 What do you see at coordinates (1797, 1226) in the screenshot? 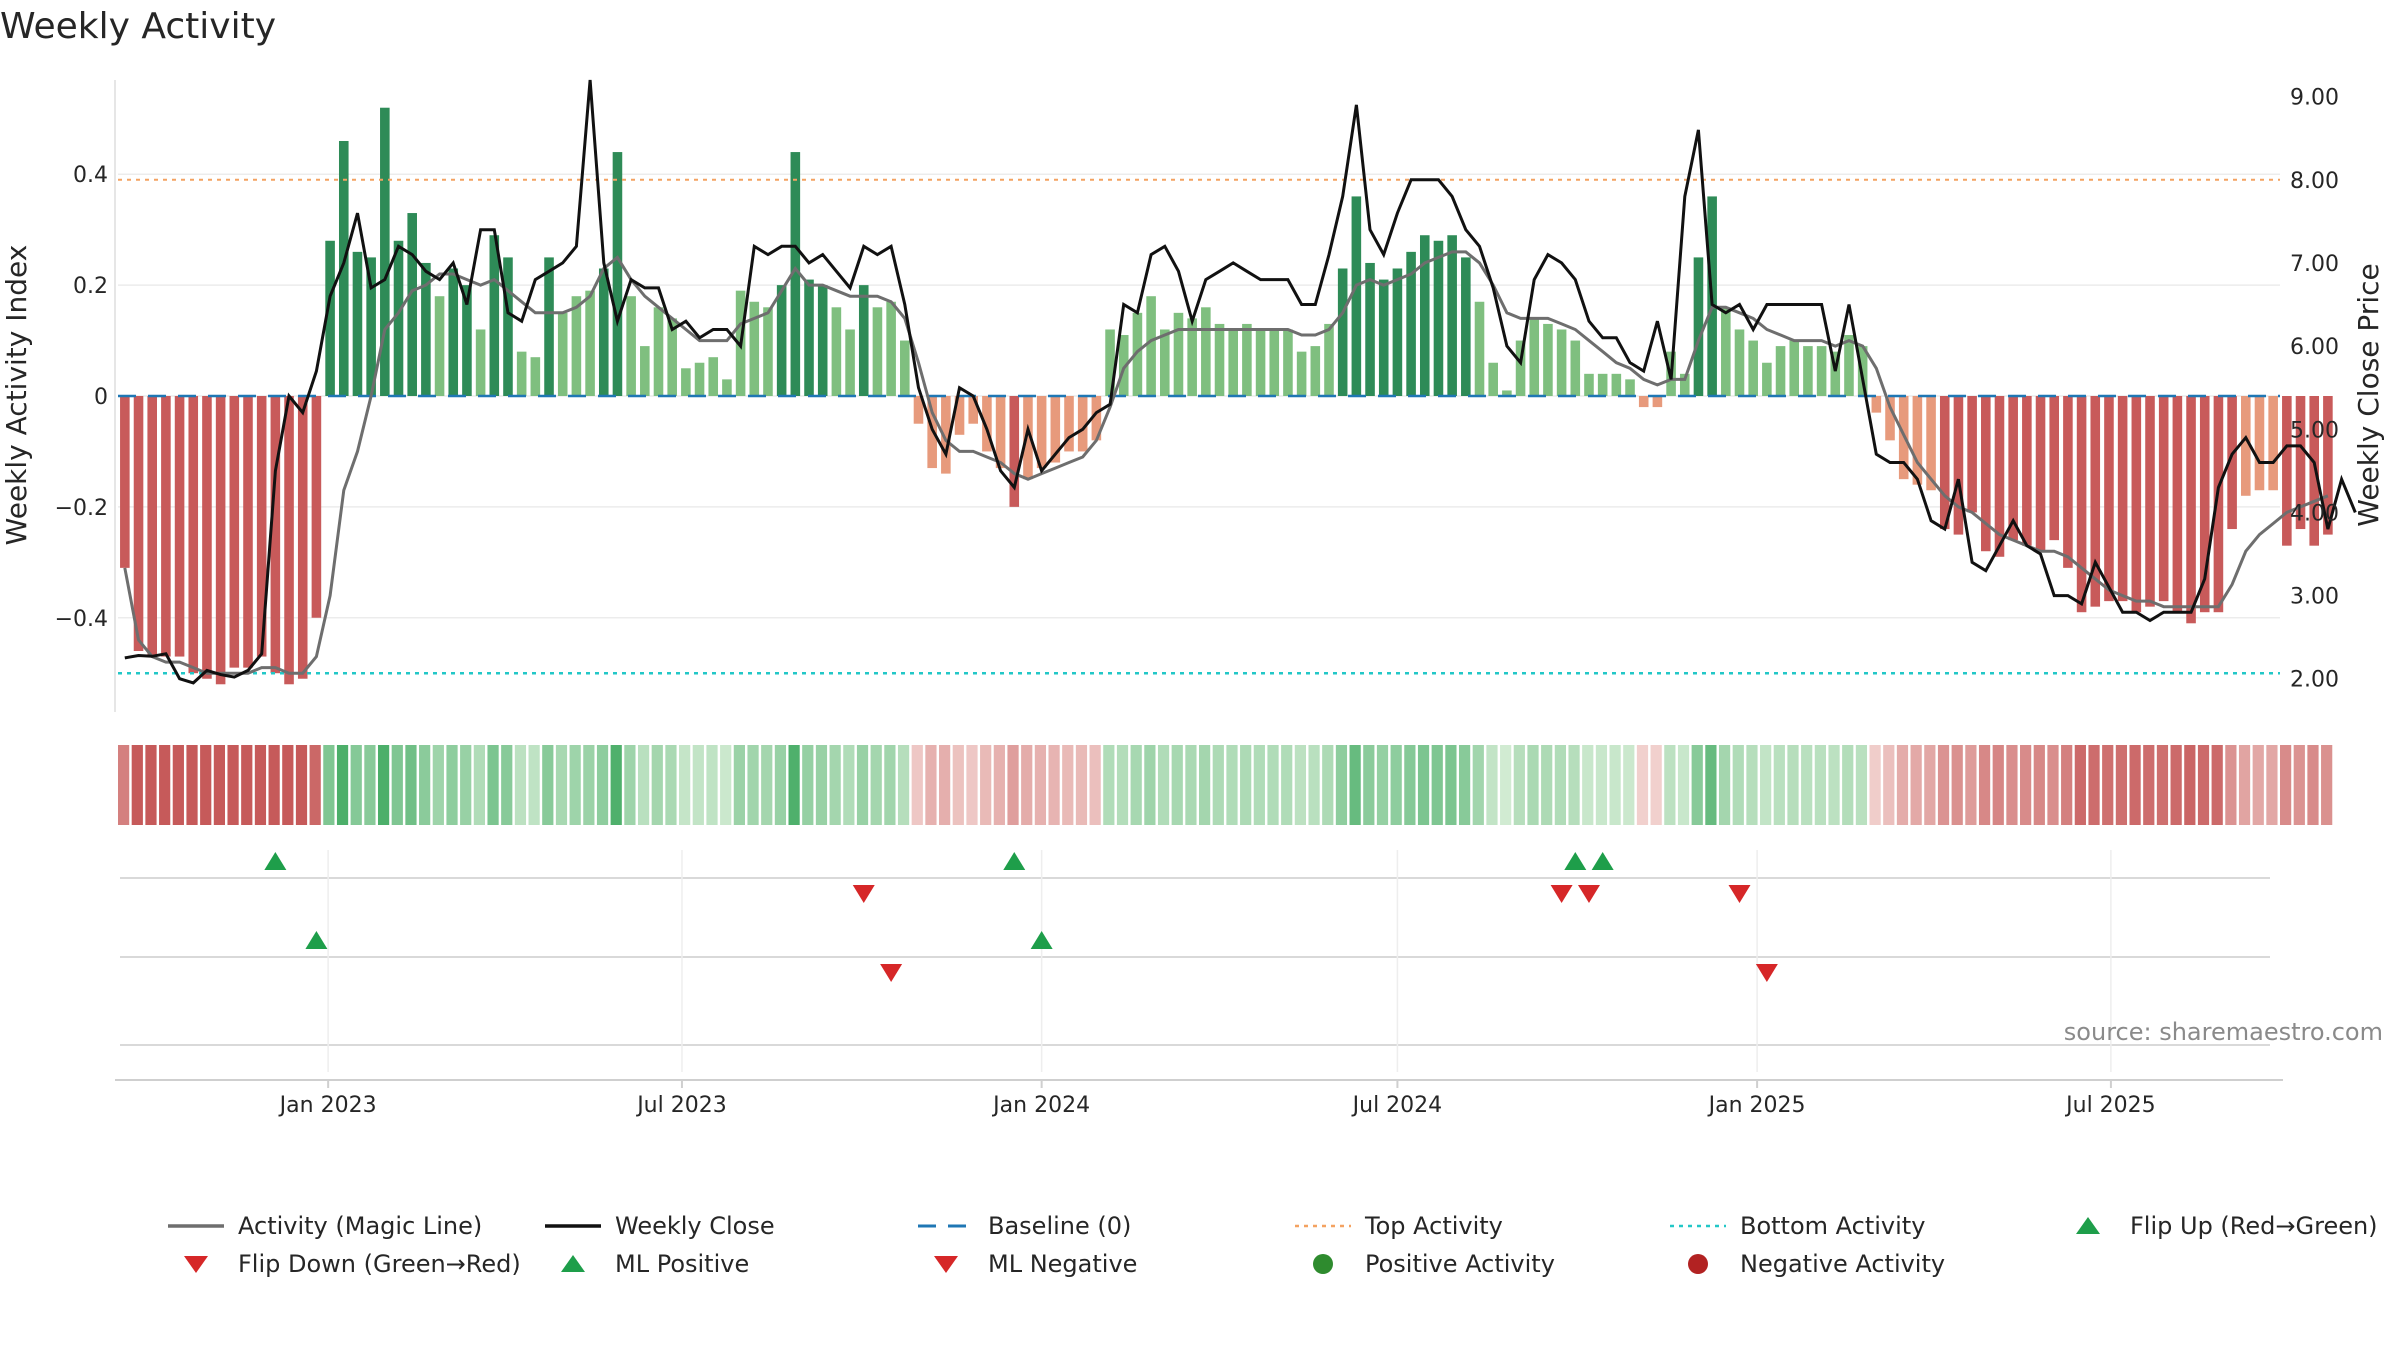
I see `legend-item: Bottom Activity` at bounding box center [1797, 1226].